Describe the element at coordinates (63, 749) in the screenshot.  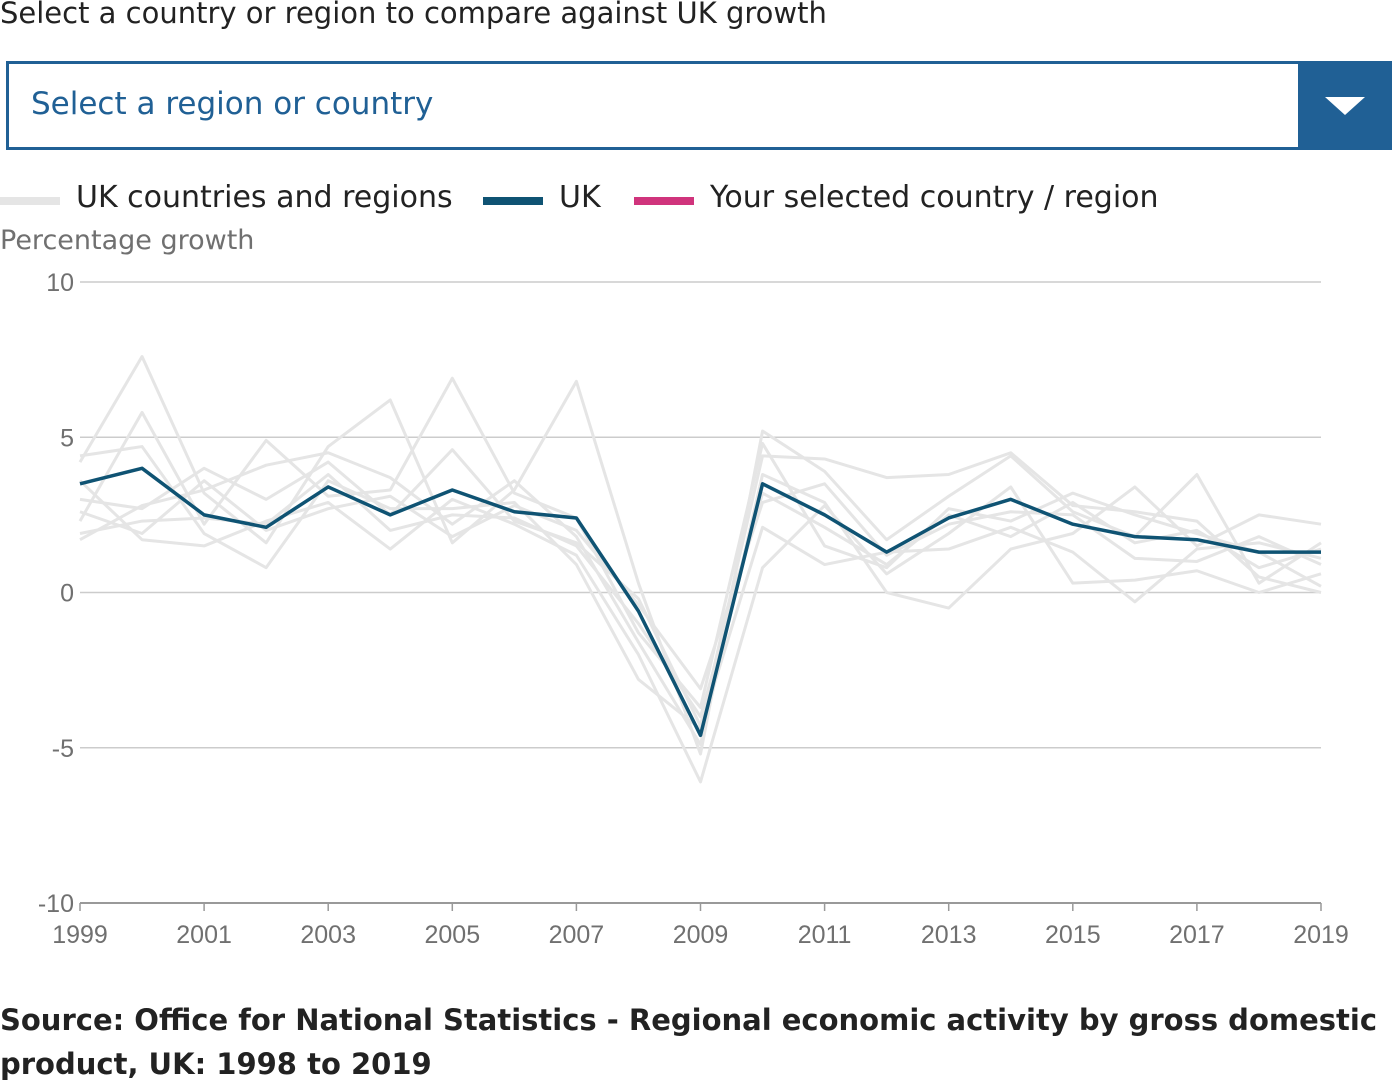
I see `y-tick-label: -5` at that location.